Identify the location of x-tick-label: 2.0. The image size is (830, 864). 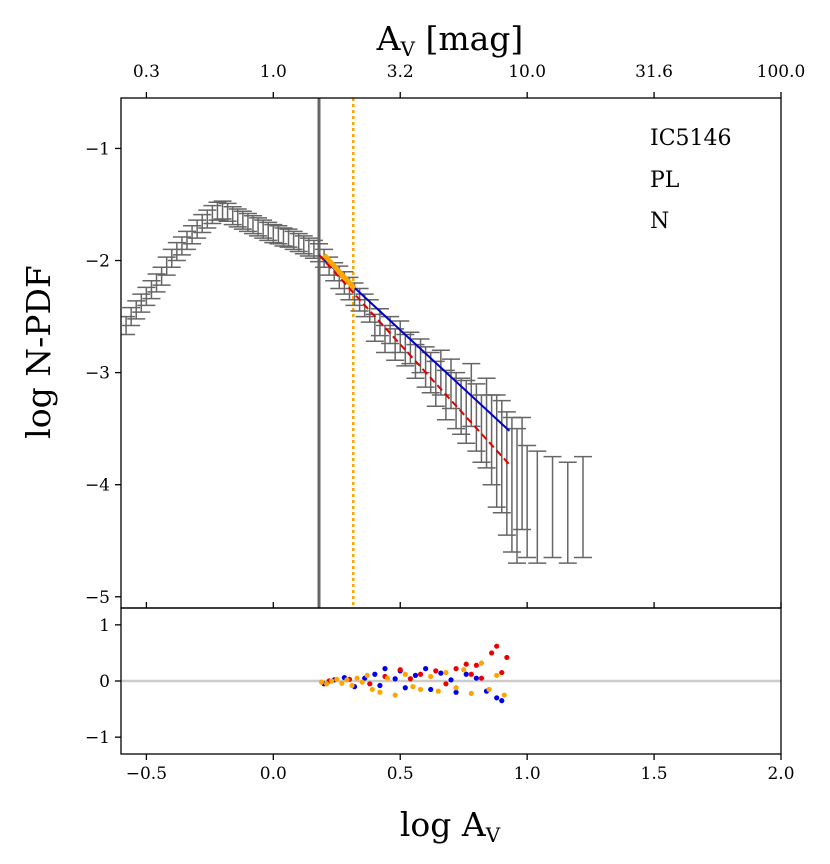
(780, 774).